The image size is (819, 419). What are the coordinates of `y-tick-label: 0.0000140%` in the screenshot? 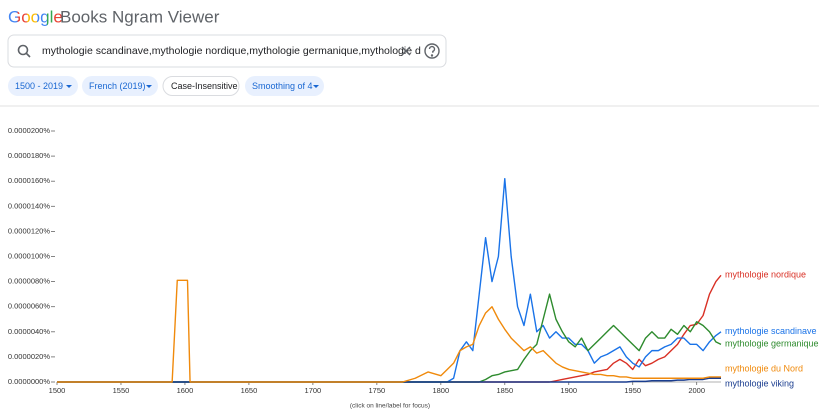 It's located at (29, 205).